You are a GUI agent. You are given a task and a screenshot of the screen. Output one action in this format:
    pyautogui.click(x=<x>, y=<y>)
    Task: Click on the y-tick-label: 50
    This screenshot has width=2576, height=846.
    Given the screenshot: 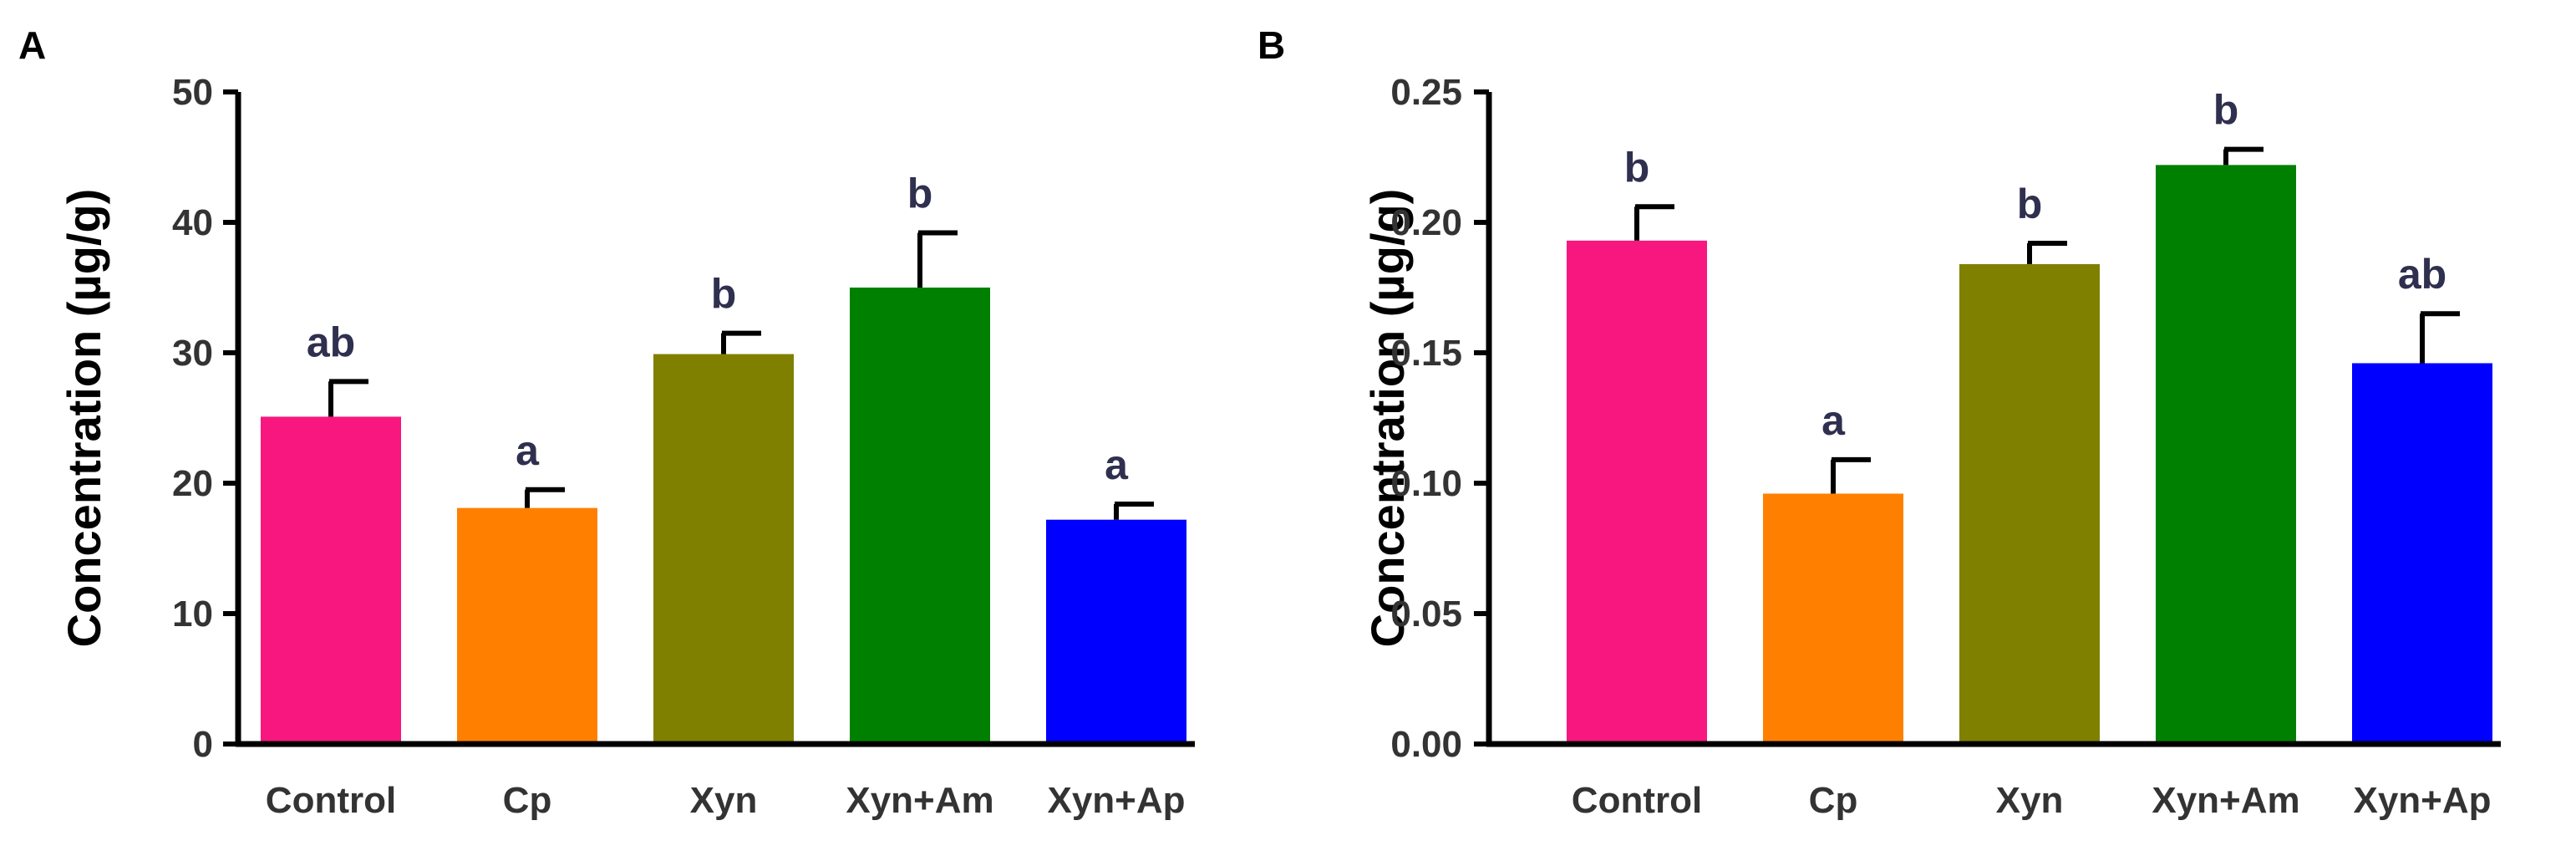 What is the action you would take?
    pyautogui.click(x=192, y=92)
    